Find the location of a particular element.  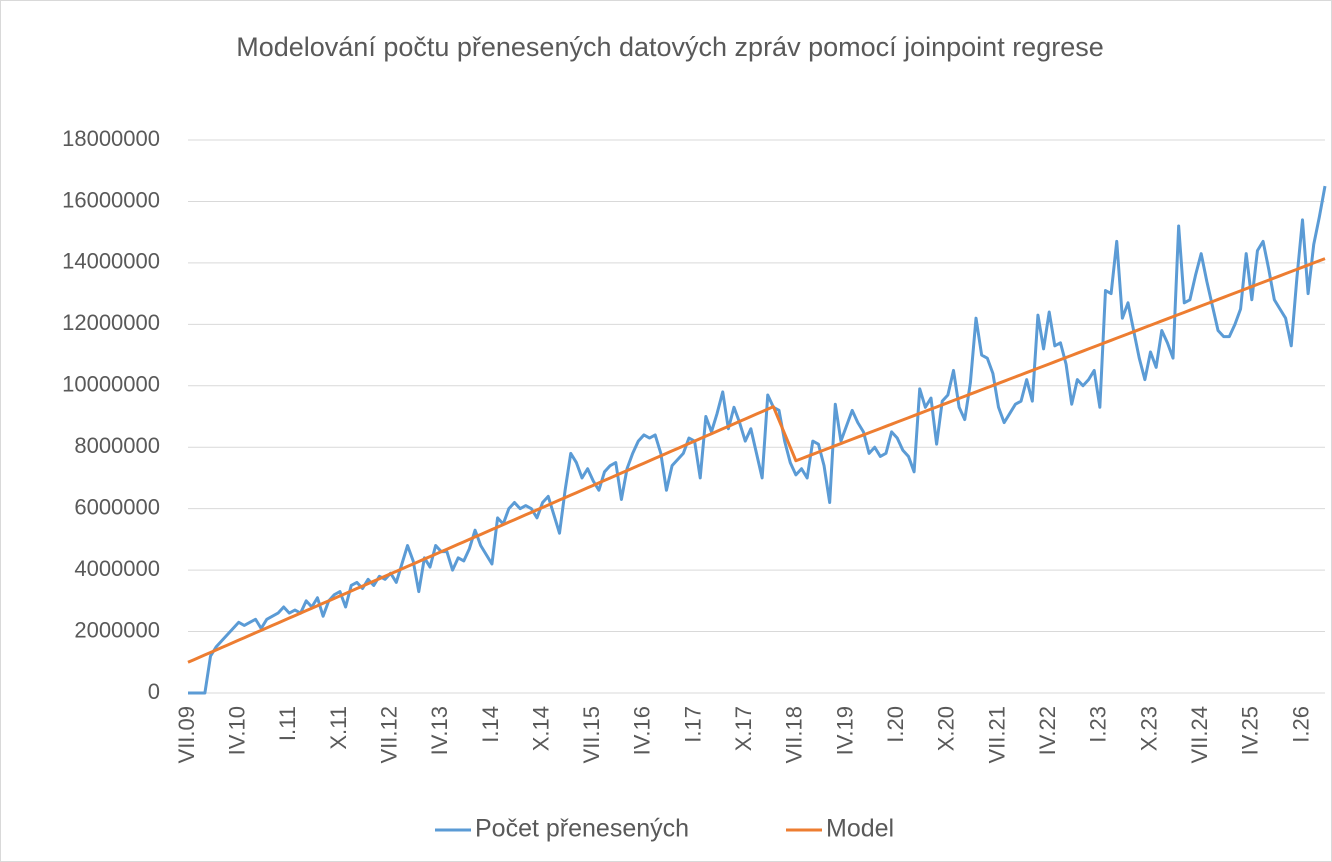

y-tick-label: 16000000 is located at coordinates (111, 199).